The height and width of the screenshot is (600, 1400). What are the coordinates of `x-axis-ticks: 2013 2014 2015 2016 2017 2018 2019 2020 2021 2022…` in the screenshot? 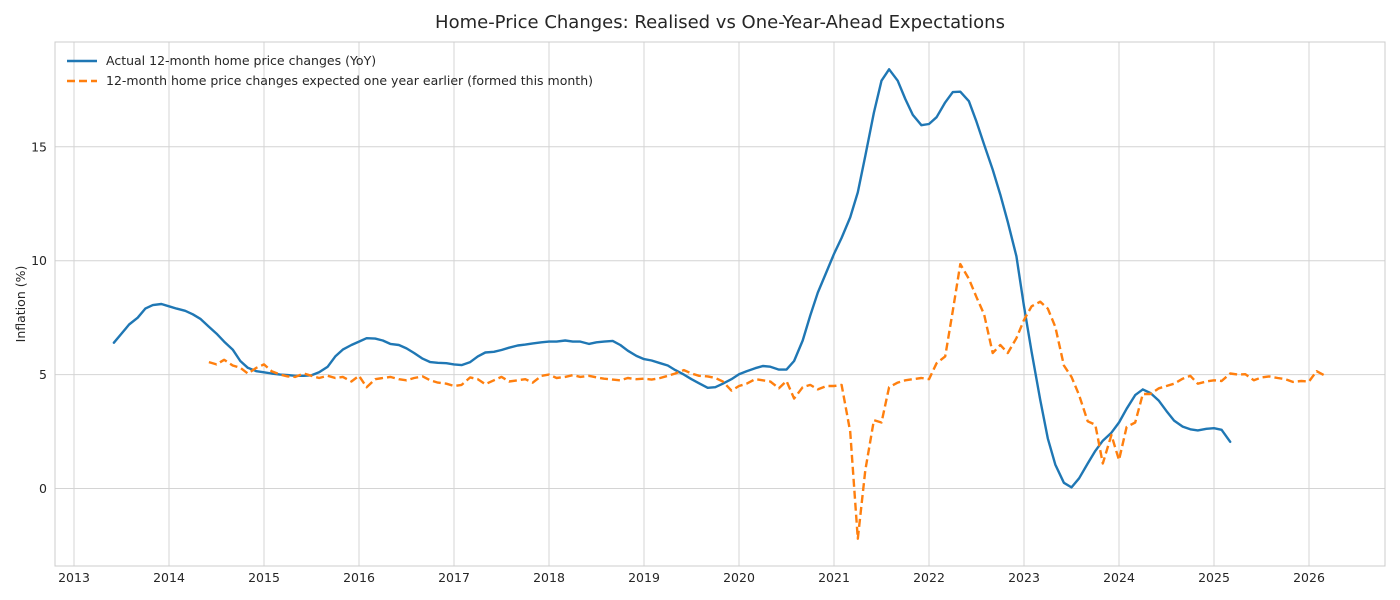 It's located at (691, 577).